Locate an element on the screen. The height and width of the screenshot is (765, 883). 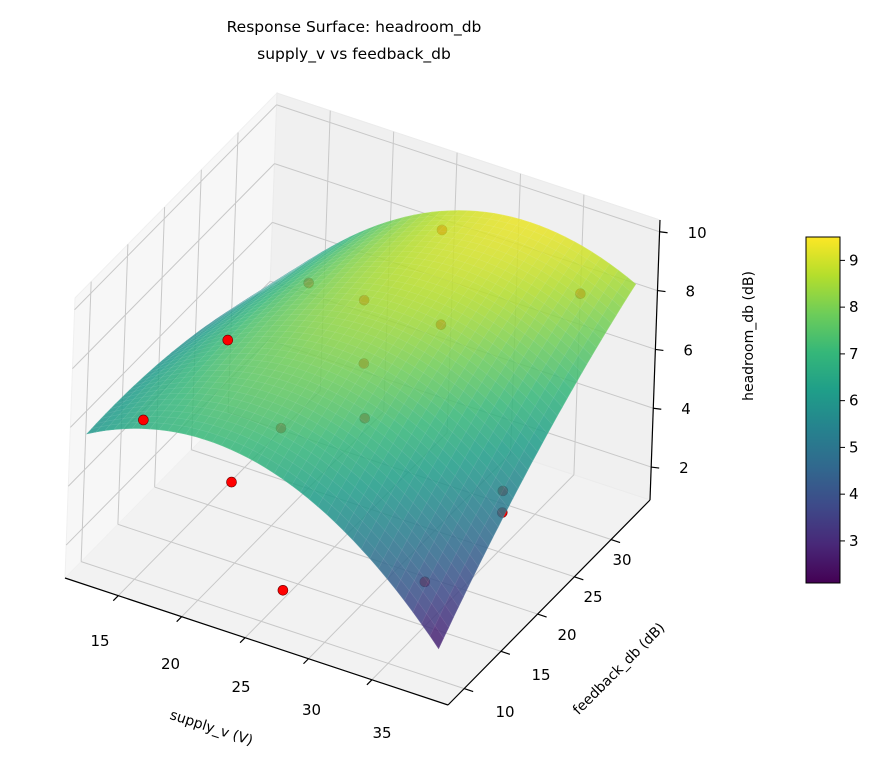
y-axis-line is located at coordinates (549, 602).